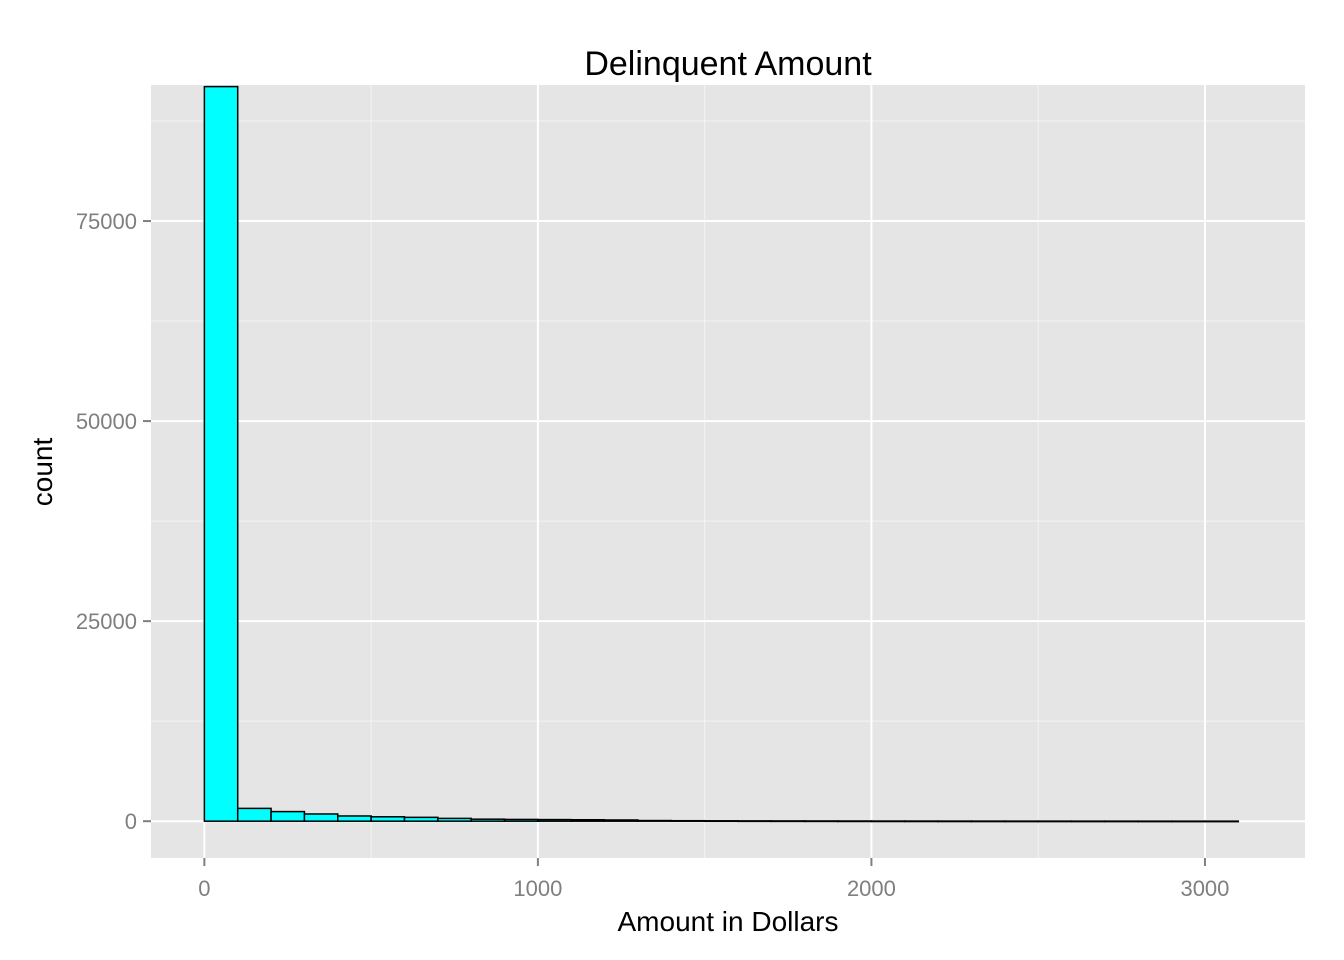 This screenshot has width=1344, height=960. Describe the element at coordinates (106, 221) in the screenshot. I see `y-tick-label: 75000` at that location.